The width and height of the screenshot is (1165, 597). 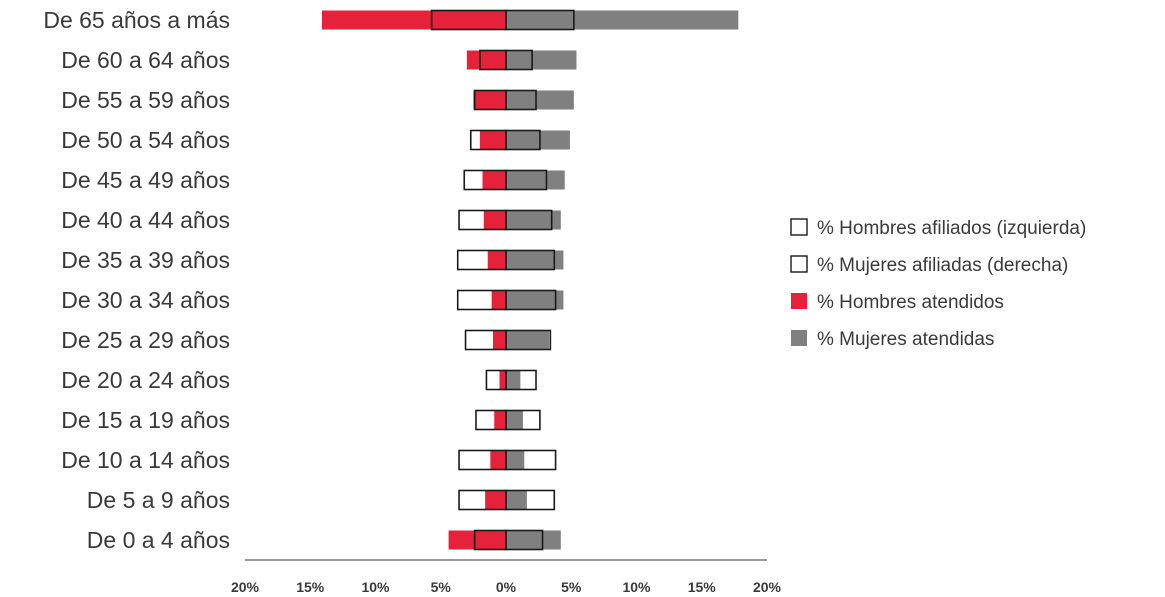 I want to click on x-tick-label-0: 20%, so click(x=245, y=587).